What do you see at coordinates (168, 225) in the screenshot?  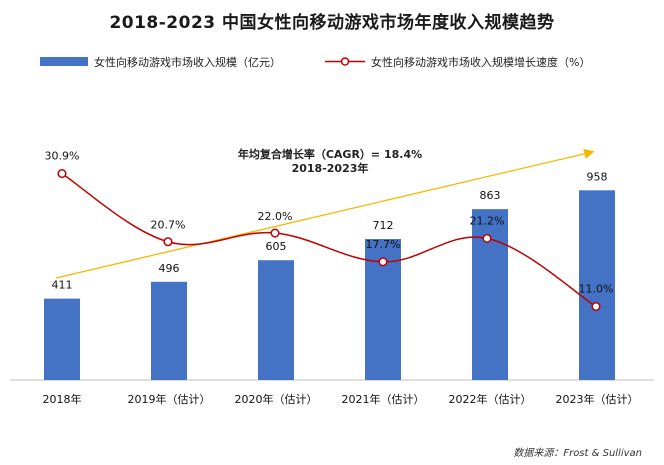 I see `growth-rate-label-1: 20.7%` at bounding box center [168, 225].